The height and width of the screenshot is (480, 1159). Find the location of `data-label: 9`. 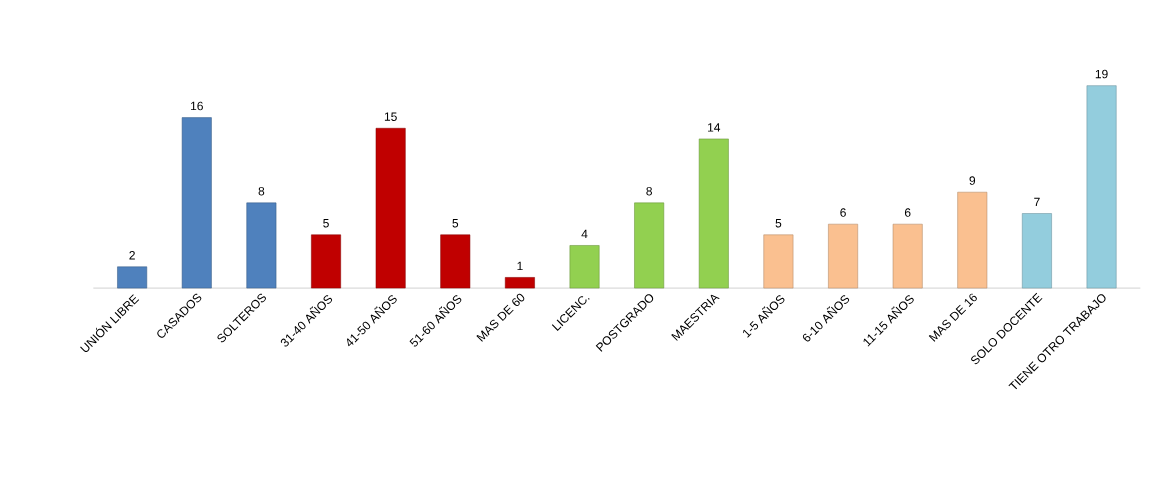

data-label: 9 is located at coordinates (972, 180).